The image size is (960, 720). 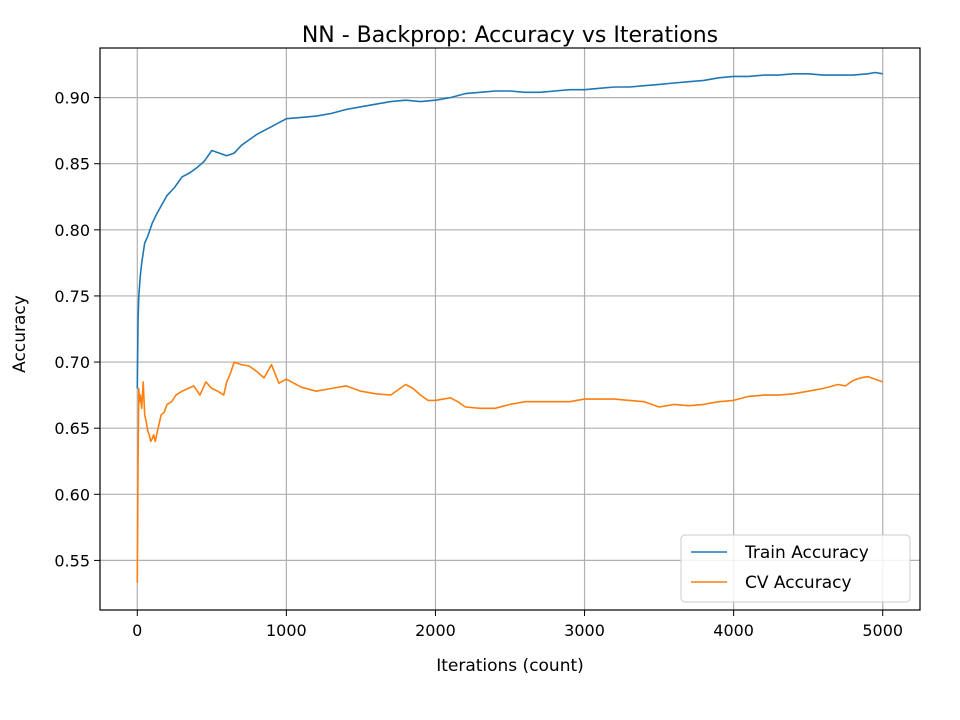 What do you see at coordinates (72, 164) in the screenshot?
I see `y-tick-label: 0.85` at bounding box center [72, 164].